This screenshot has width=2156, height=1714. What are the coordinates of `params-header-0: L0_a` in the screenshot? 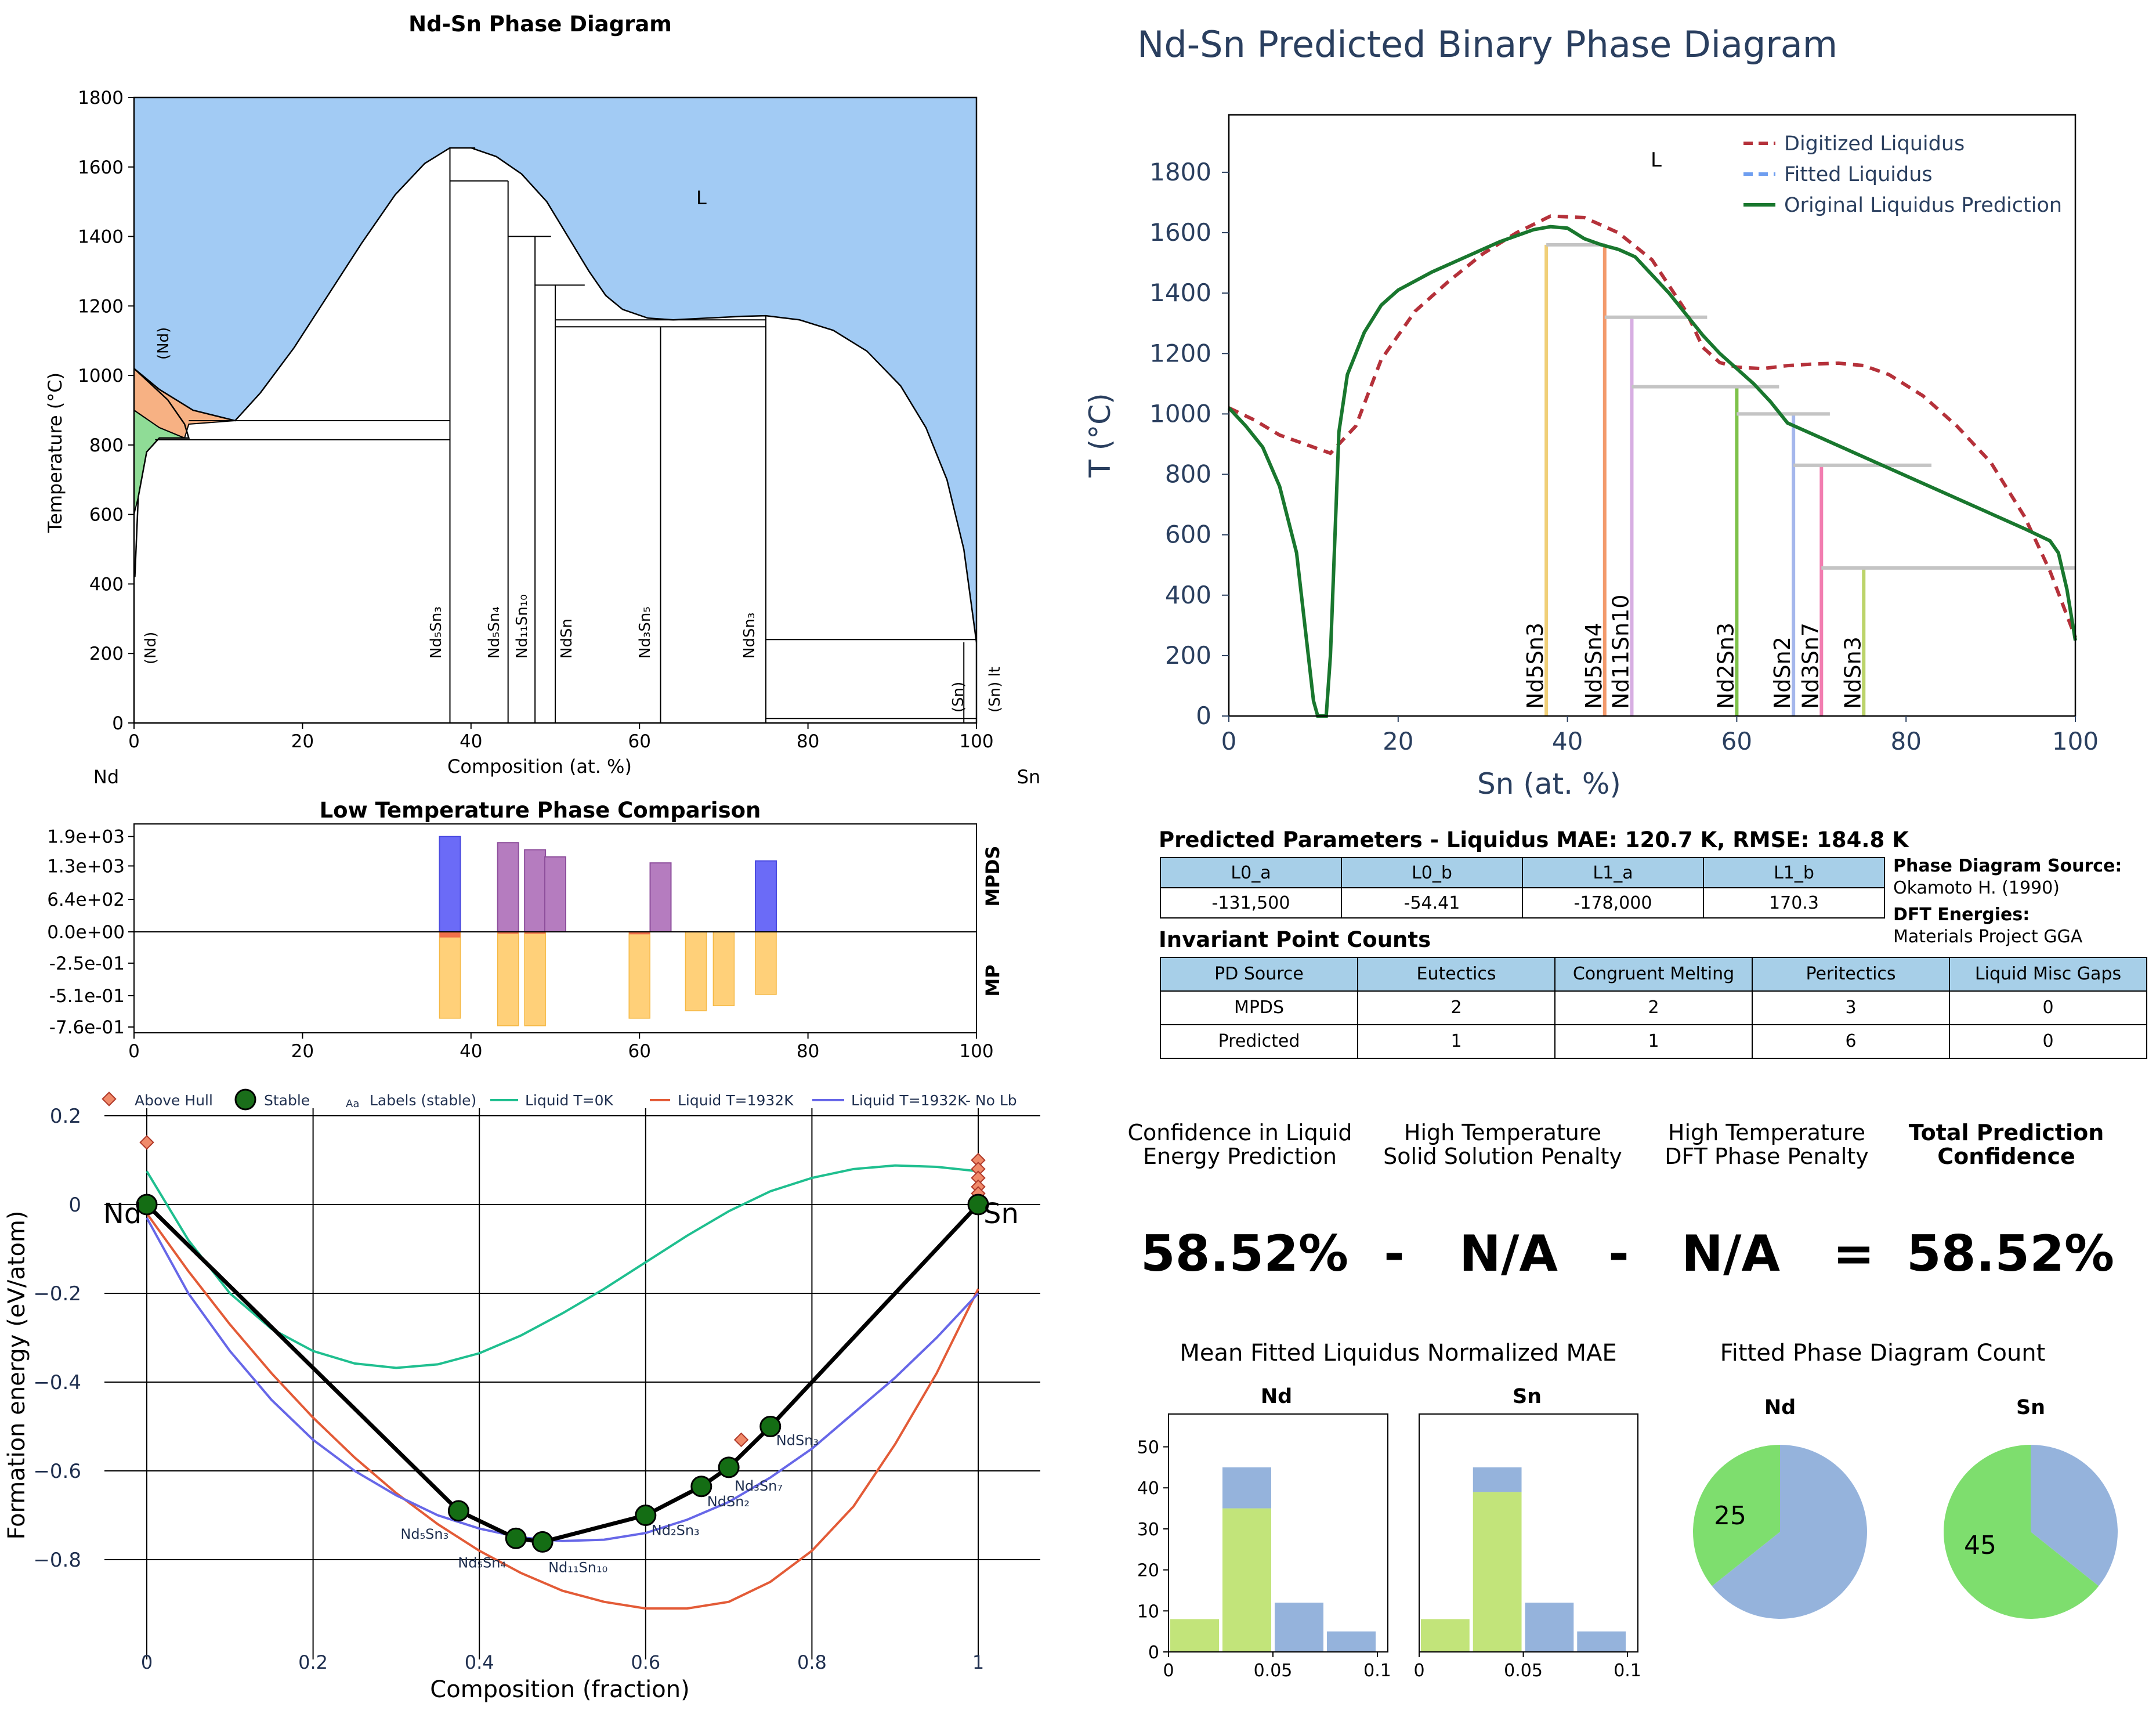 It's located at (1251, 873).